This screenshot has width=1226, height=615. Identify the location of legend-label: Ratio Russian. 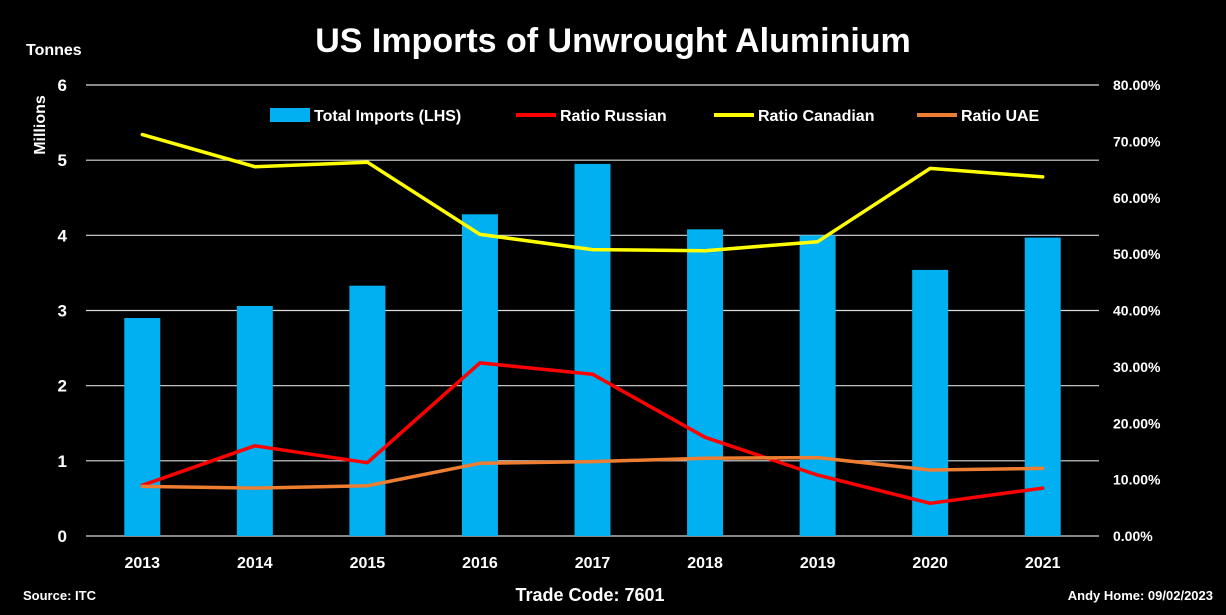
(613, 116).